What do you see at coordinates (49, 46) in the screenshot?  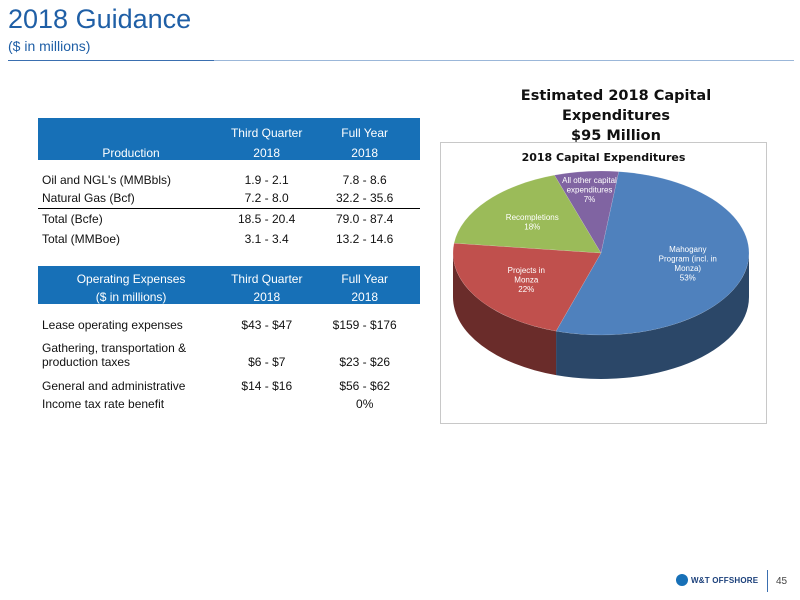 I see `page-subtitle: ($ in millions)` at bounding box center [49, 46].